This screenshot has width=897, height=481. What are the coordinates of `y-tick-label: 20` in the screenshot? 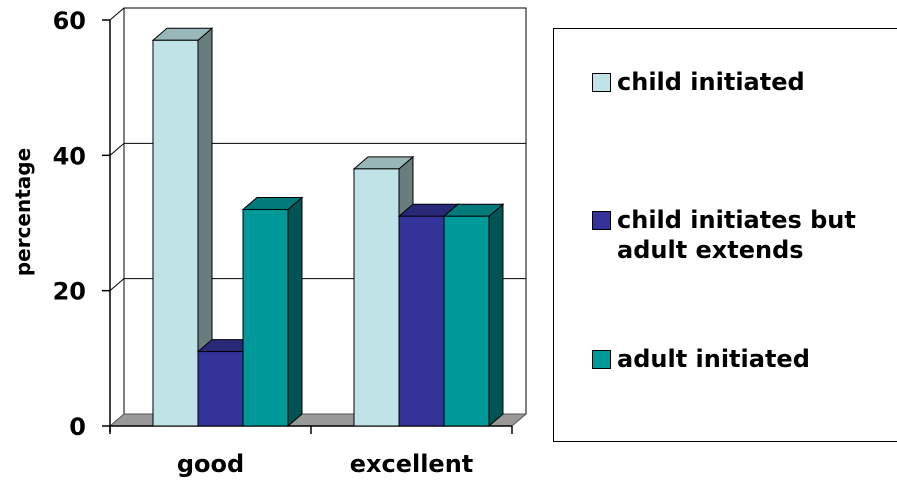 It's located at (69, 292).